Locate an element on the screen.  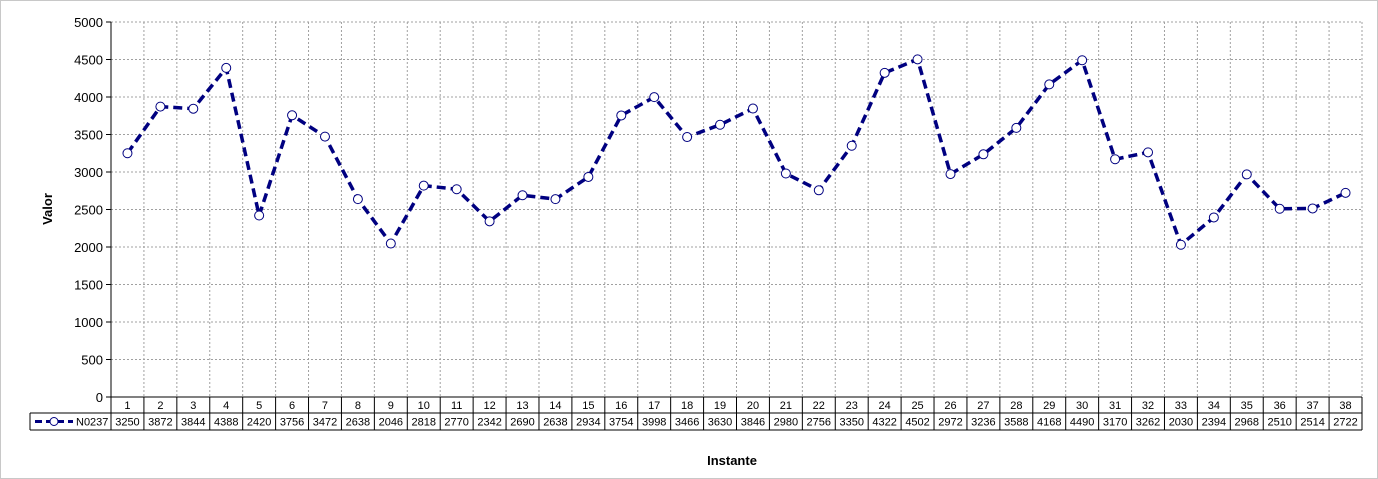
x-tick-label: 4 is located at coordinates (226, 406).